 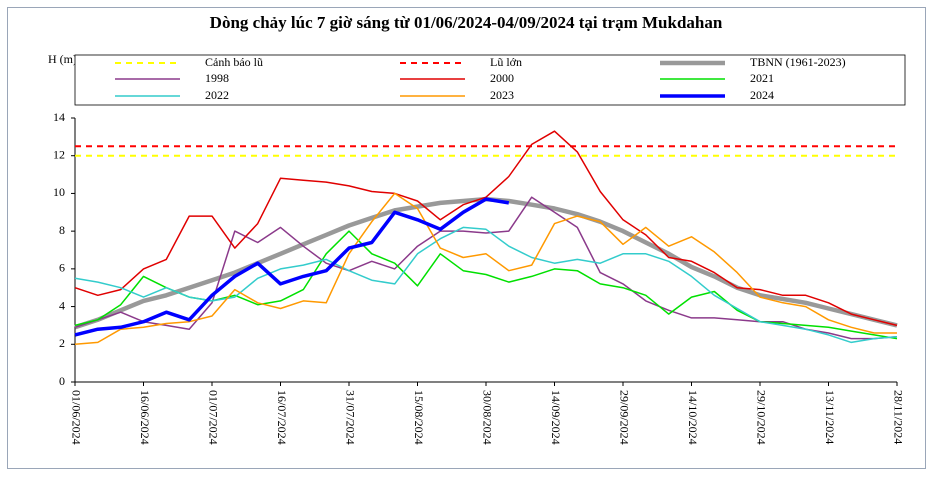 What do you see at coordinates (556, 417) in the screenshot?
I see `x-tick-label: 14/09/2024` at bounding box center [556, 417].